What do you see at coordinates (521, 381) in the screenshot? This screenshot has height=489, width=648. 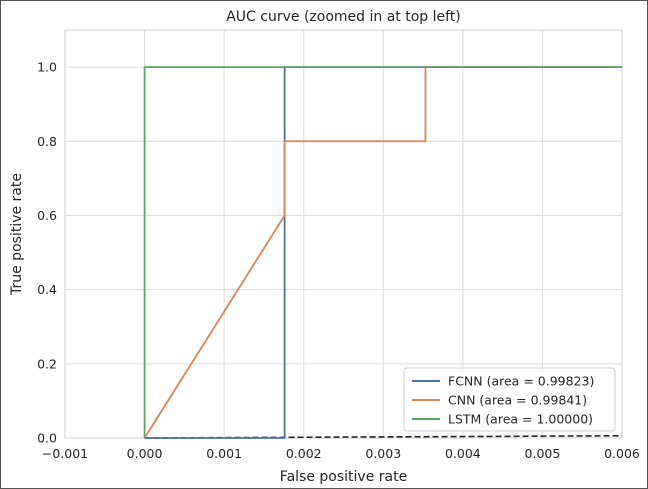 I see `legend-label-0: FCNN (area = 0.99823)` at bounding box center [521, 381].